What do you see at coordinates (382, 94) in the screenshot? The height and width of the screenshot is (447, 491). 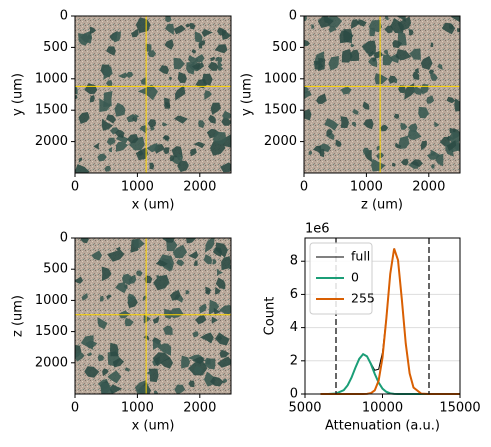 I see `frame` at bounding box center [382, 94].